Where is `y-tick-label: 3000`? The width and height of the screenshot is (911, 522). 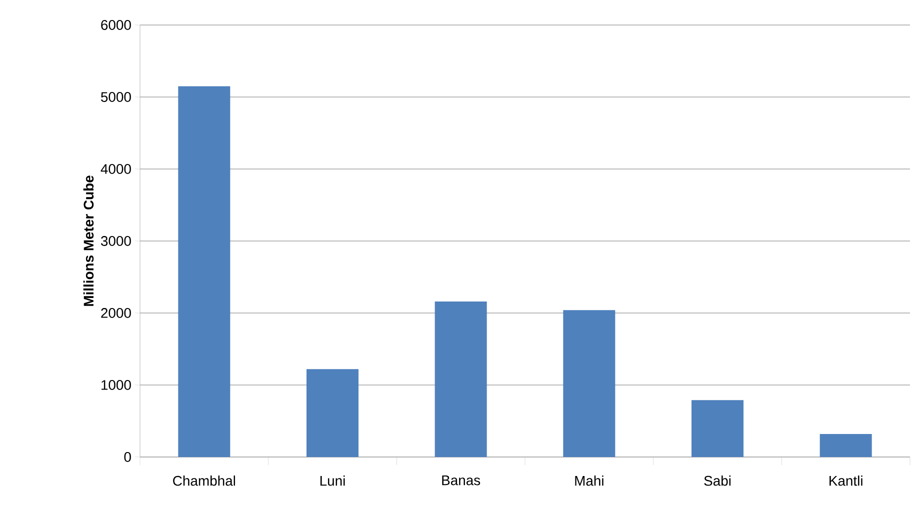 y-tick-label: 3000 is located at coordinates (115, 241).